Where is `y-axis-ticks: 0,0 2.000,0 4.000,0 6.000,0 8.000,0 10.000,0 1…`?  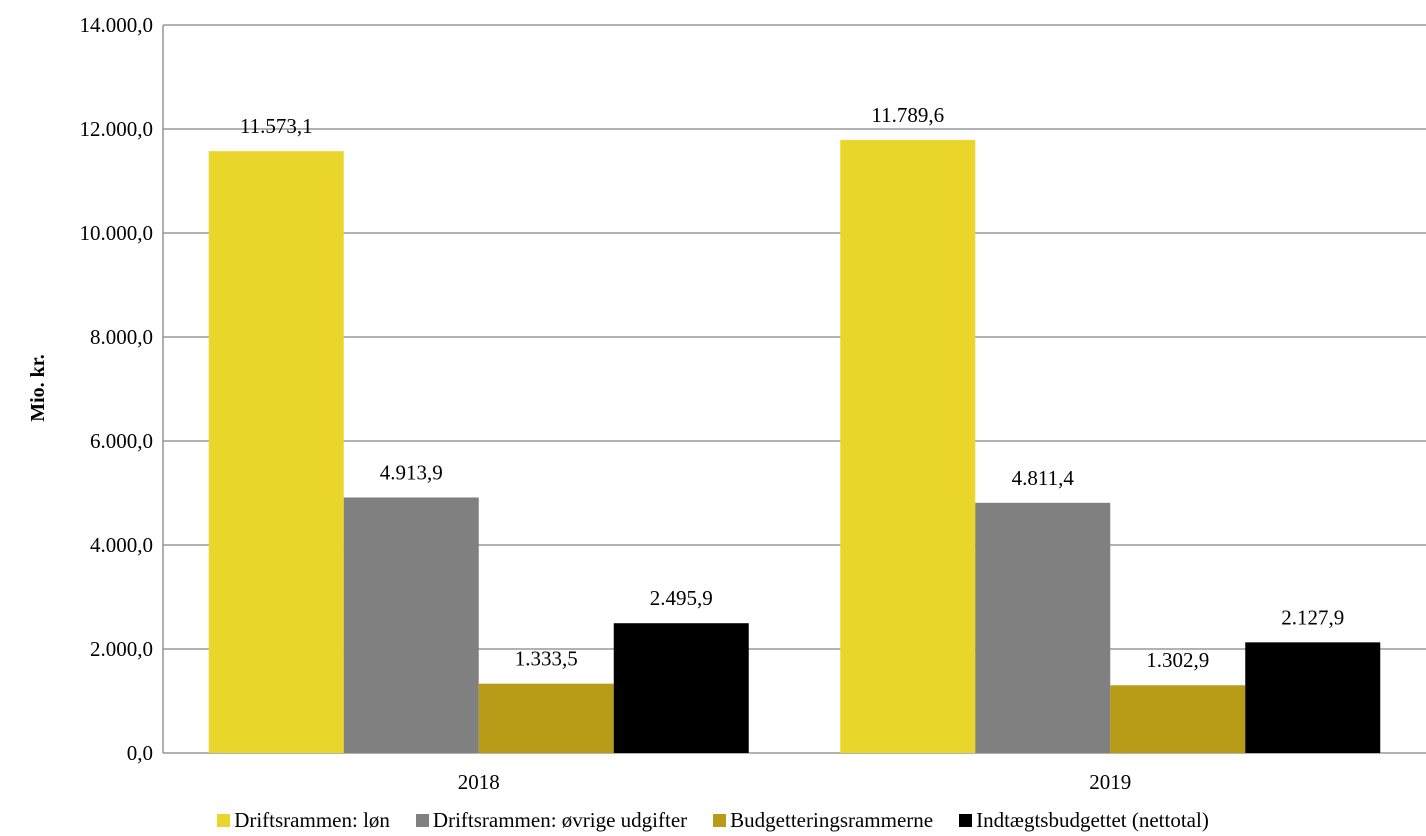
y-axis-ticks: 0,0 2.000,0 4.000,0 6.000,0 8.000,0 10.000,0 1… is located at coordinates (117, 389).